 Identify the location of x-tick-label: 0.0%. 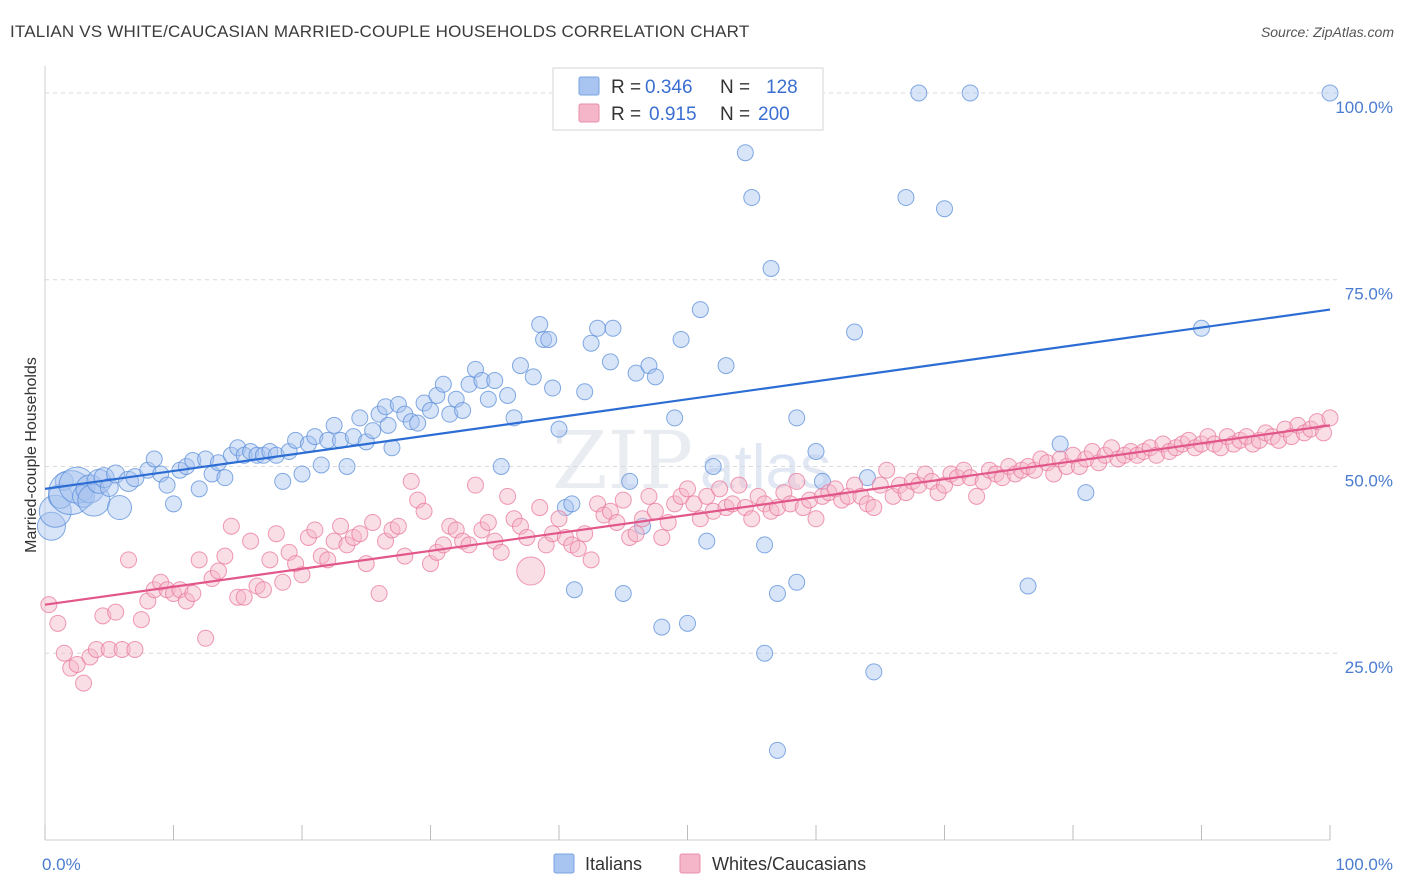
(61, 864).